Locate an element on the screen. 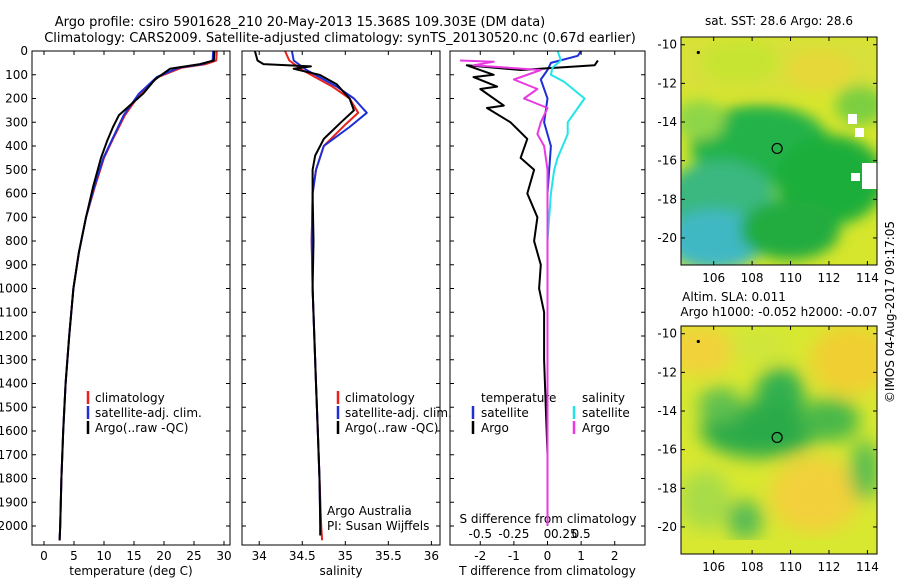 Image resolution: width=900 pixels, height=580 pixels. s-tick-label: 0.25 is located at coordinates (564, 534).